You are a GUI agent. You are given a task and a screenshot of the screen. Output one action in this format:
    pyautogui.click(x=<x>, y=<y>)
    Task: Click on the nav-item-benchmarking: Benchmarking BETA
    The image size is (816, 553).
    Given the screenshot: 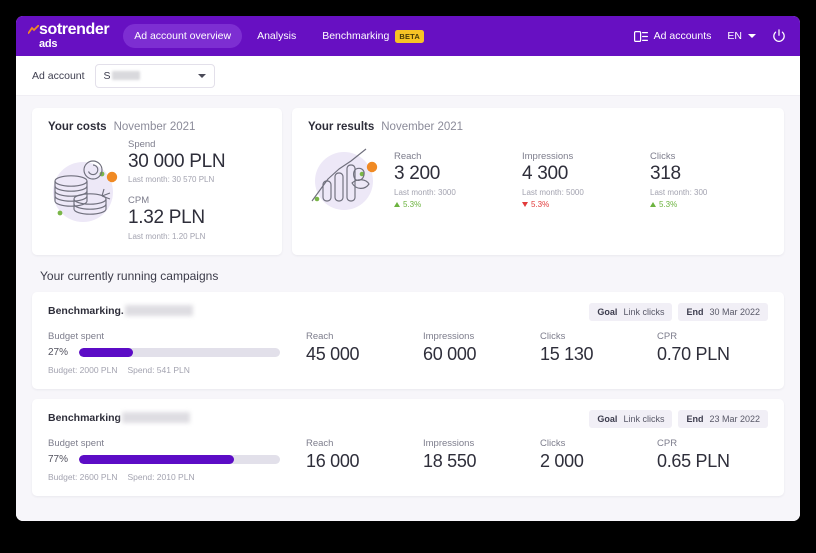 What is the action you would take?
    pyautogui.click(x=373, y=36)
    